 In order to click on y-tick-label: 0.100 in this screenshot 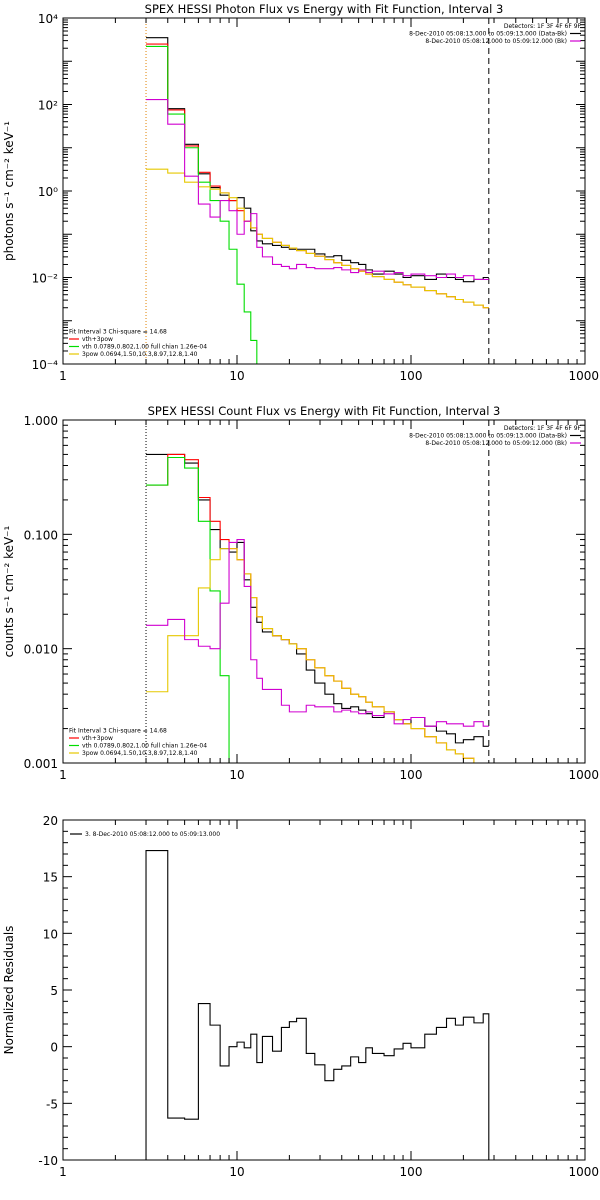, I will do `click(41, 535)`.